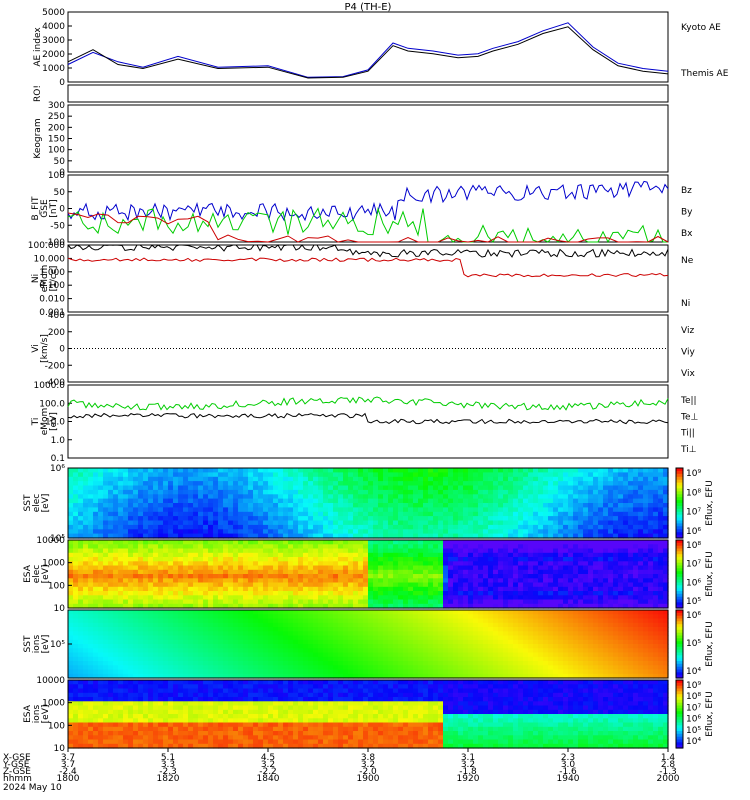 This screenshot has width=750, height=800. I want to click on y-axis-label: B_FIT, so click(36, 208).